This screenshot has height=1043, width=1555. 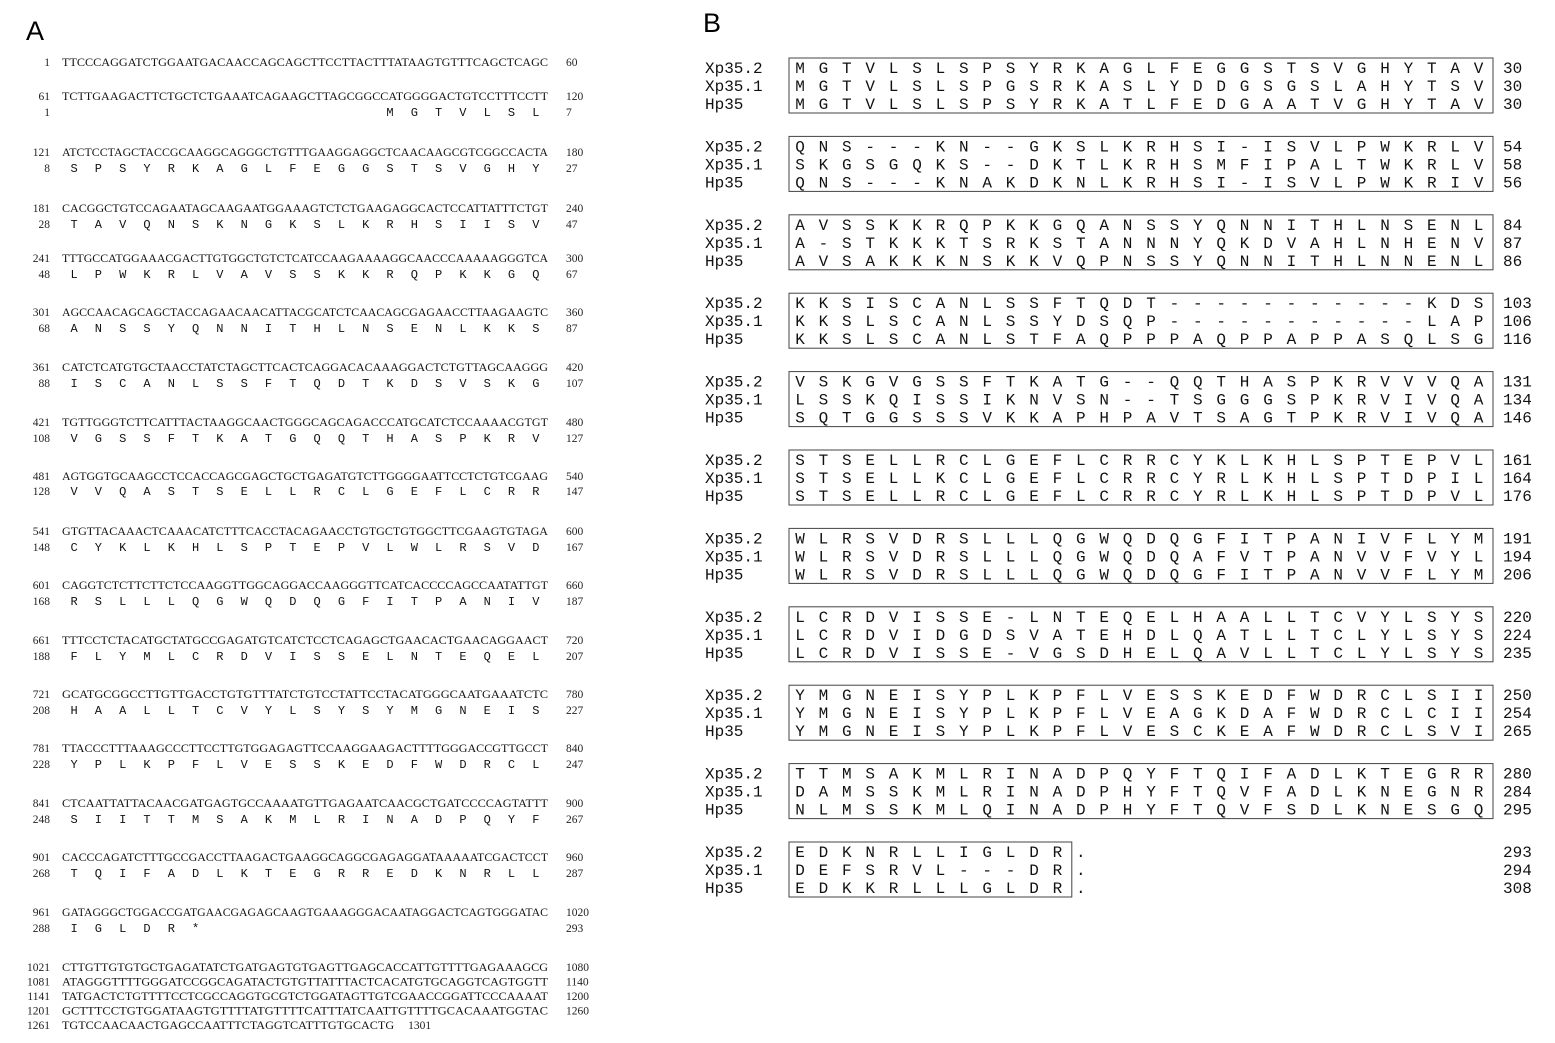 What do you see at coordinates (575, 439) in the screenshot?
I see `aa-end-number: 127` at bounding box center [575, 439].